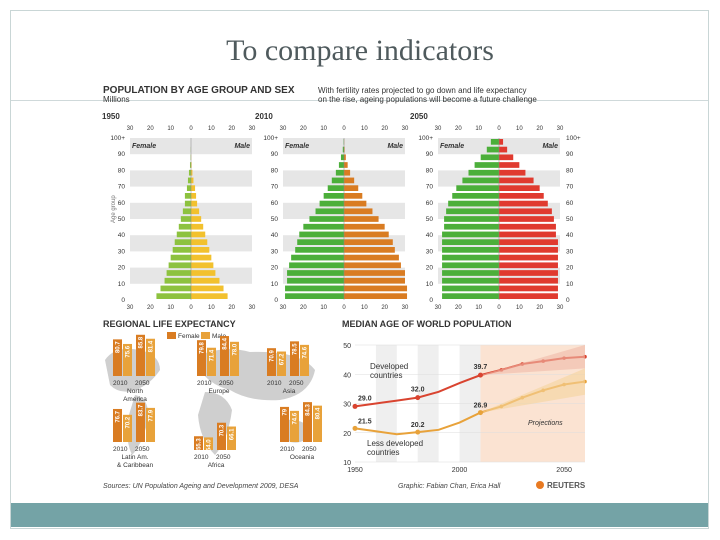  Describe the element at coordinates (152, 415) in the screenshot. I see `life-expectancy-value: 77.9` at that location.